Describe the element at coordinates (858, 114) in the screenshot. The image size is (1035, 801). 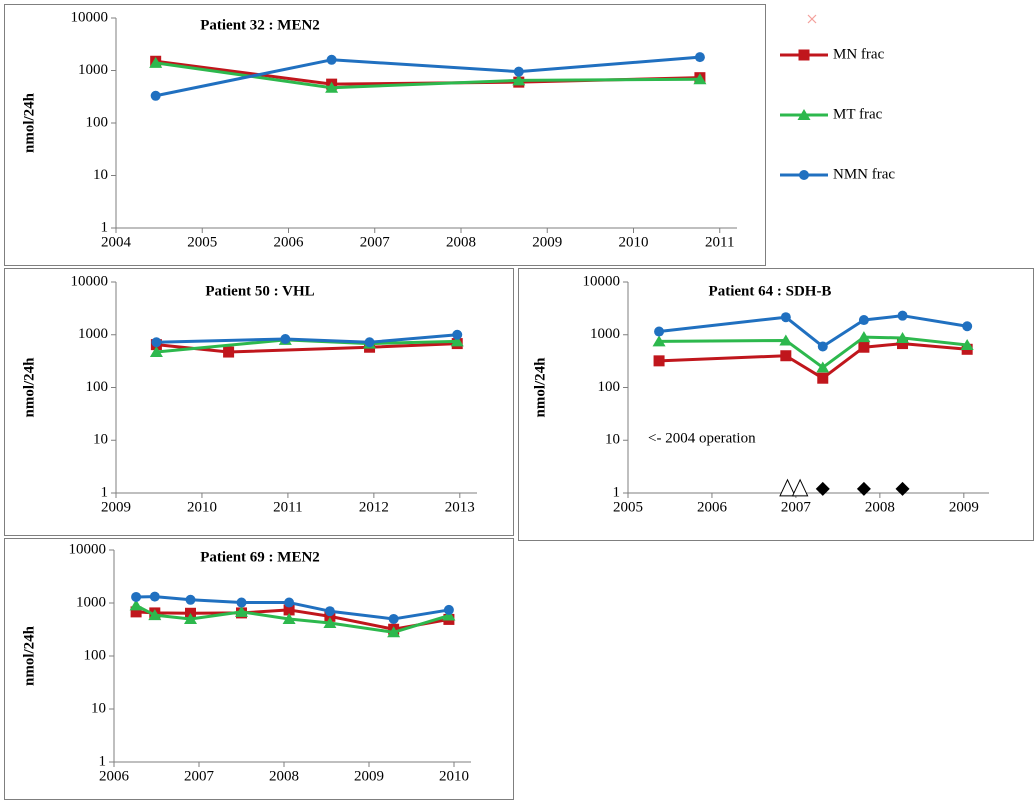
I see `legend-label: MT frac` at that location.